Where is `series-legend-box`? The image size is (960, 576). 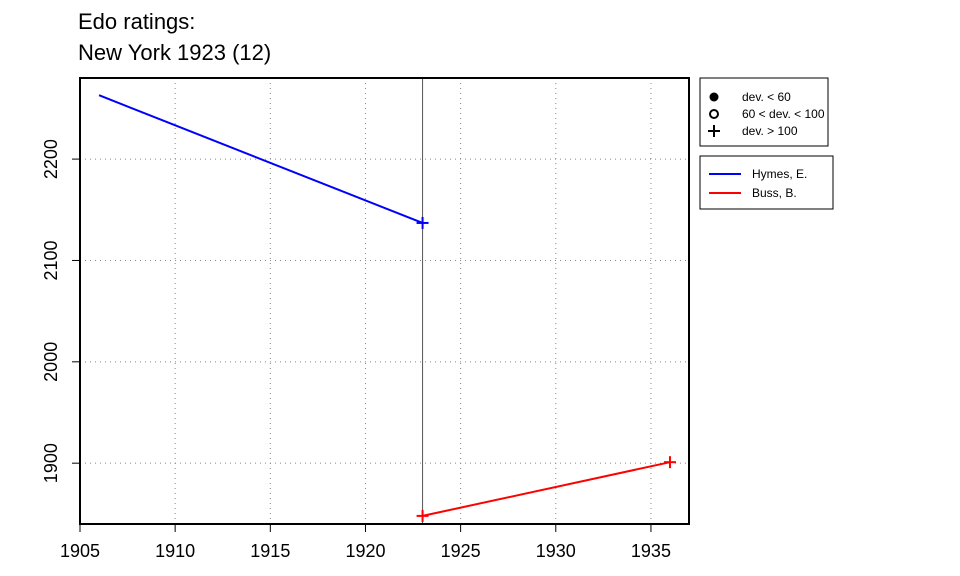 series-legend-box is located at coordinates (766, 182).